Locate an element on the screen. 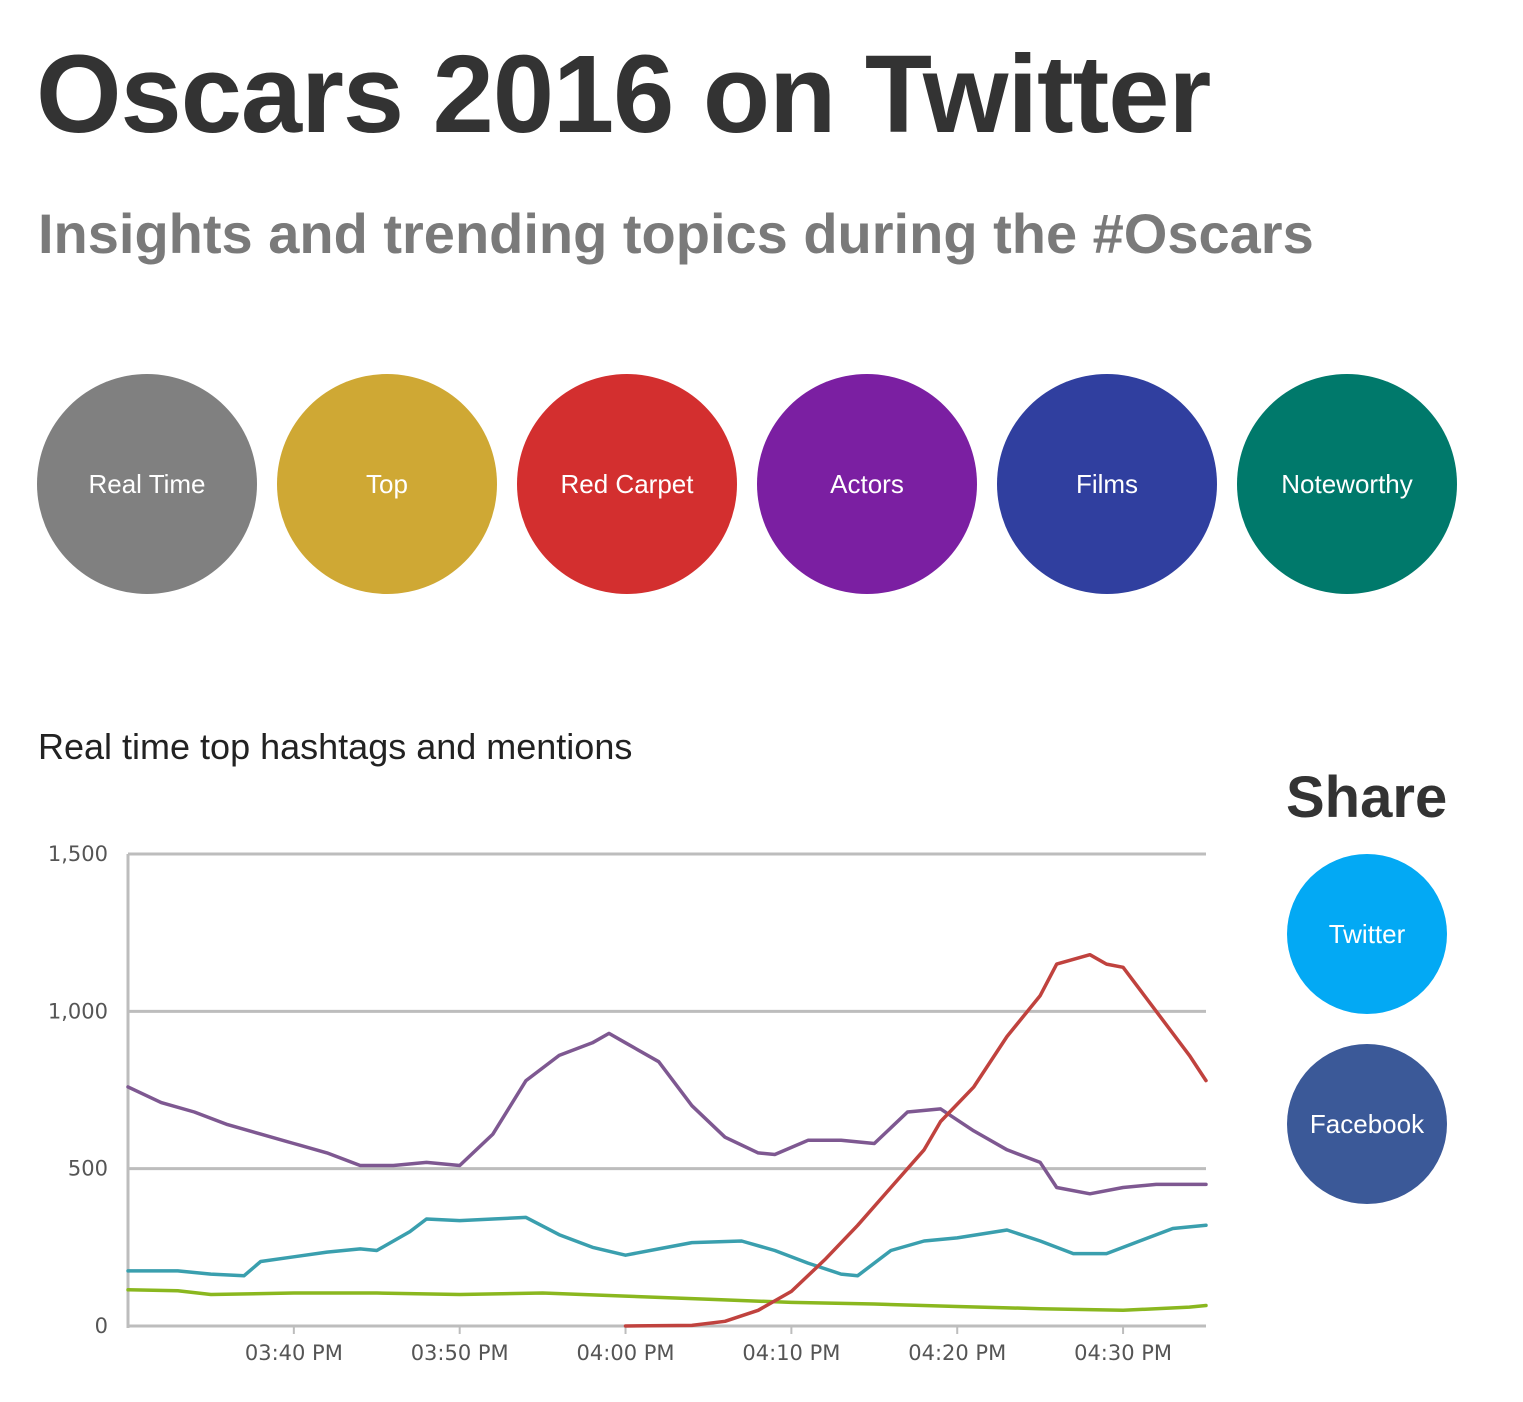  y-tick-label: 500 is located at coordinates (88, 1169).